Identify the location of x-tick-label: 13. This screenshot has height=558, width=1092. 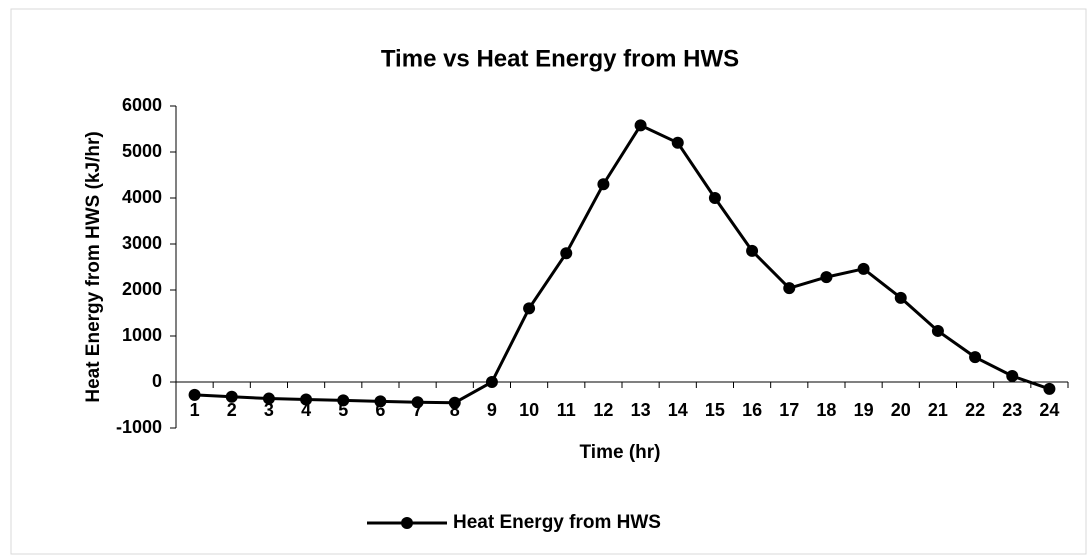
(641, 410).